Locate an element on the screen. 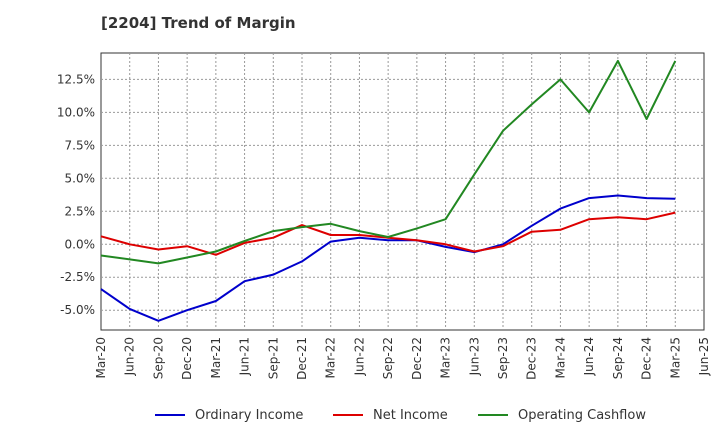 This screenshot has width=720, height=440. x-tick-label: Mar-20 is located at coordinates (101, 357).